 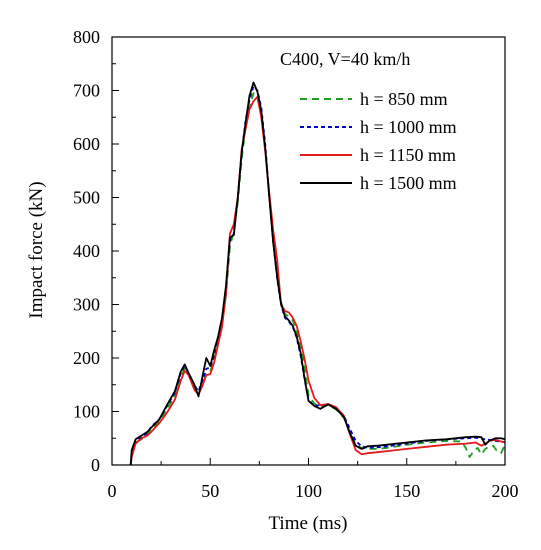 What do you see at coordinates (308, 491) in the screenshot?
I see `x-tick-label: 100` at bounding box center [308, 491].